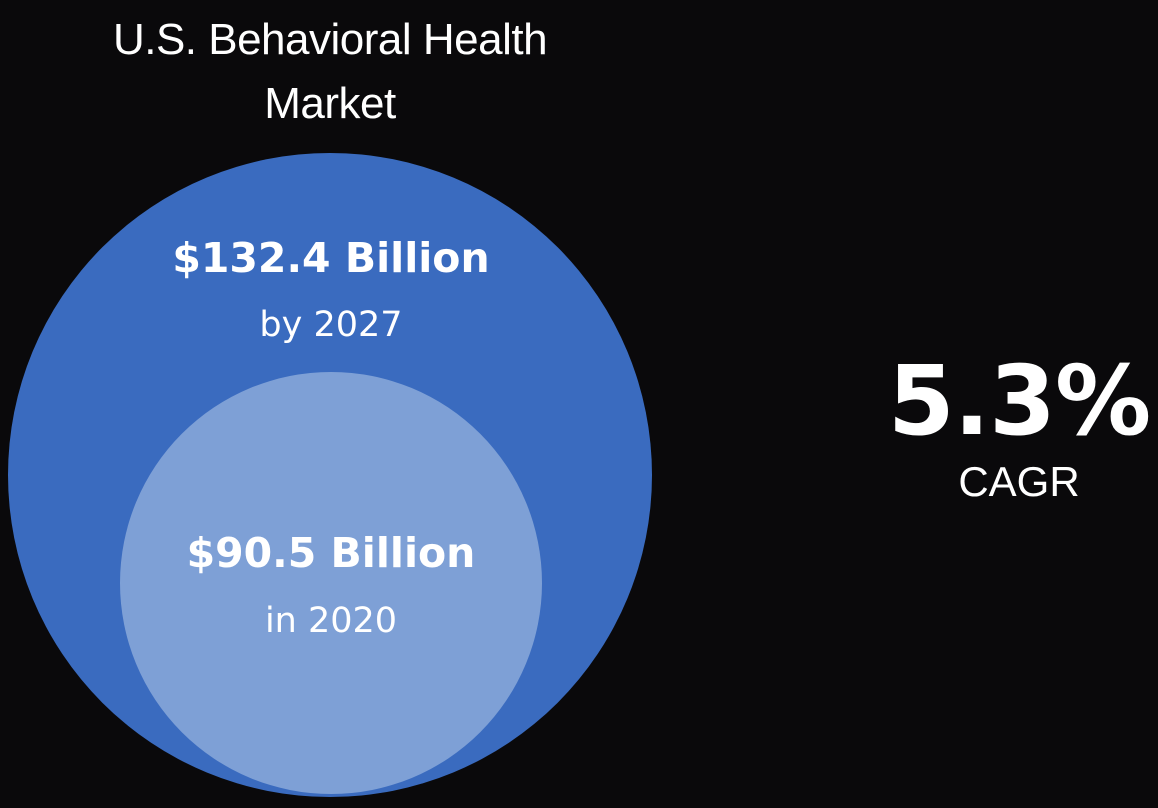 This screenshot has width=1158, height=808. What do you see at coordinates (331, 553) in the screenshot?
I see `inner-circle-value-label: $90.5 Billion` at bounding box center [331, 553].